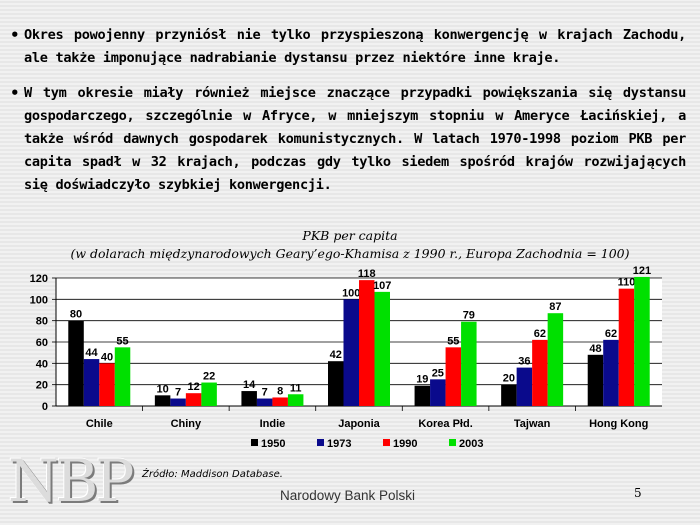 The width and height of the screenshot is (700, 525). I want to click on data-label: 40, so click(107, 357).